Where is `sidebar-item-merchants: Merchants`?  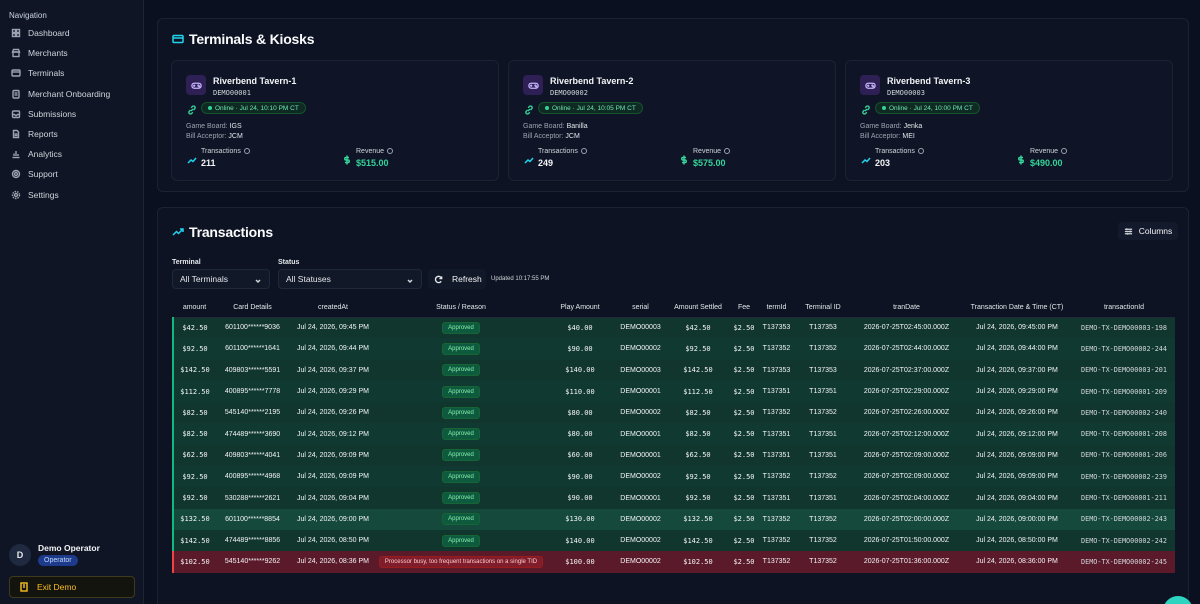 sidebar-item-merchants: Merchants is located at coordinates (72, 53).